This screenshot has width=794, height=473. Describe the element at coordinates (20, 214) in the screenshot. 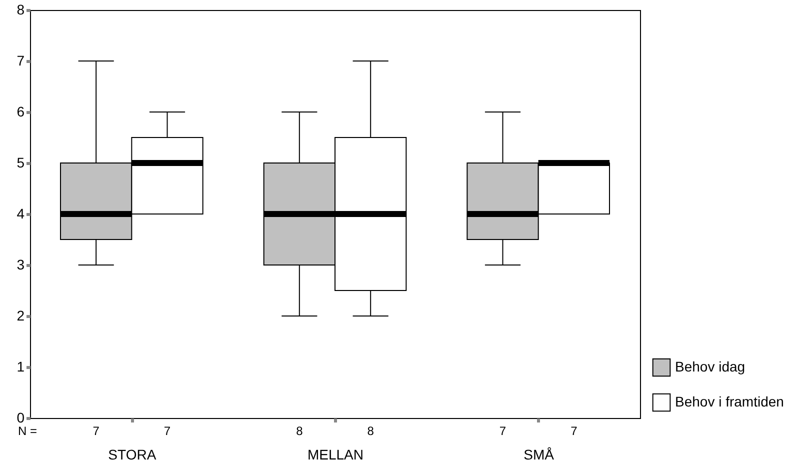

I see `y-tick-label: 4` at that location.